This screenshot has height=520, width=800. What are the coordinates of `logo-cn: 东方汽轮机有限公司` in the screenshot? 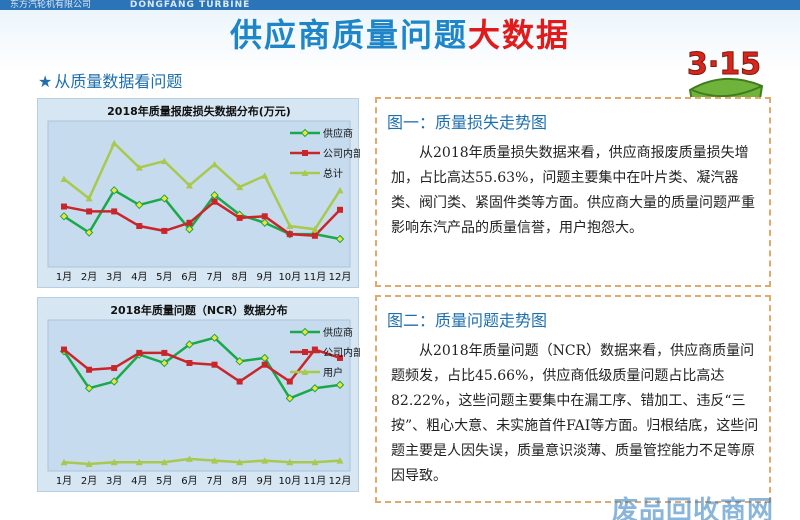 It's located at (51, 5).